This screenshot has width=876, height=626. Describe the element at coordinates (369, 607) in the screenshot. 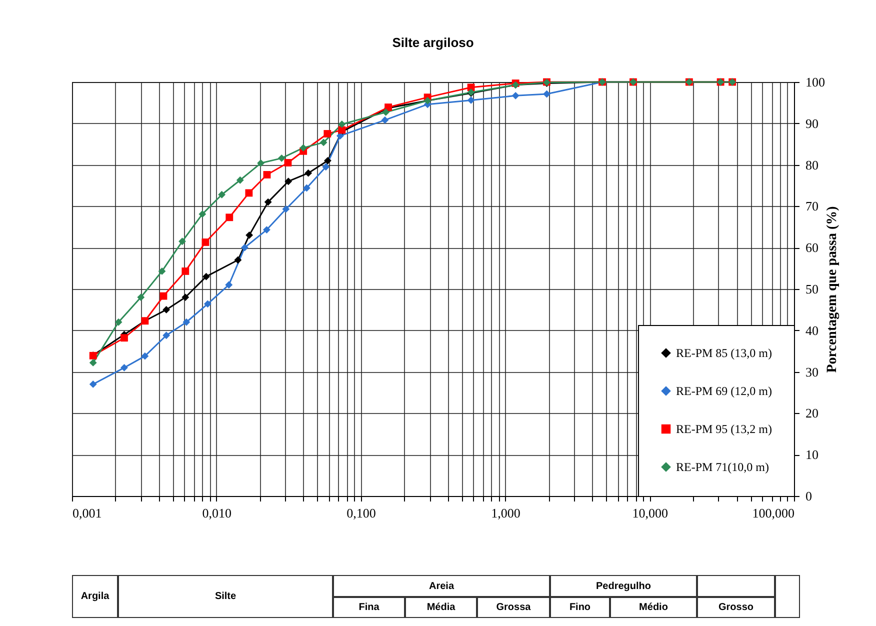

I see `text: Fina` at that location.